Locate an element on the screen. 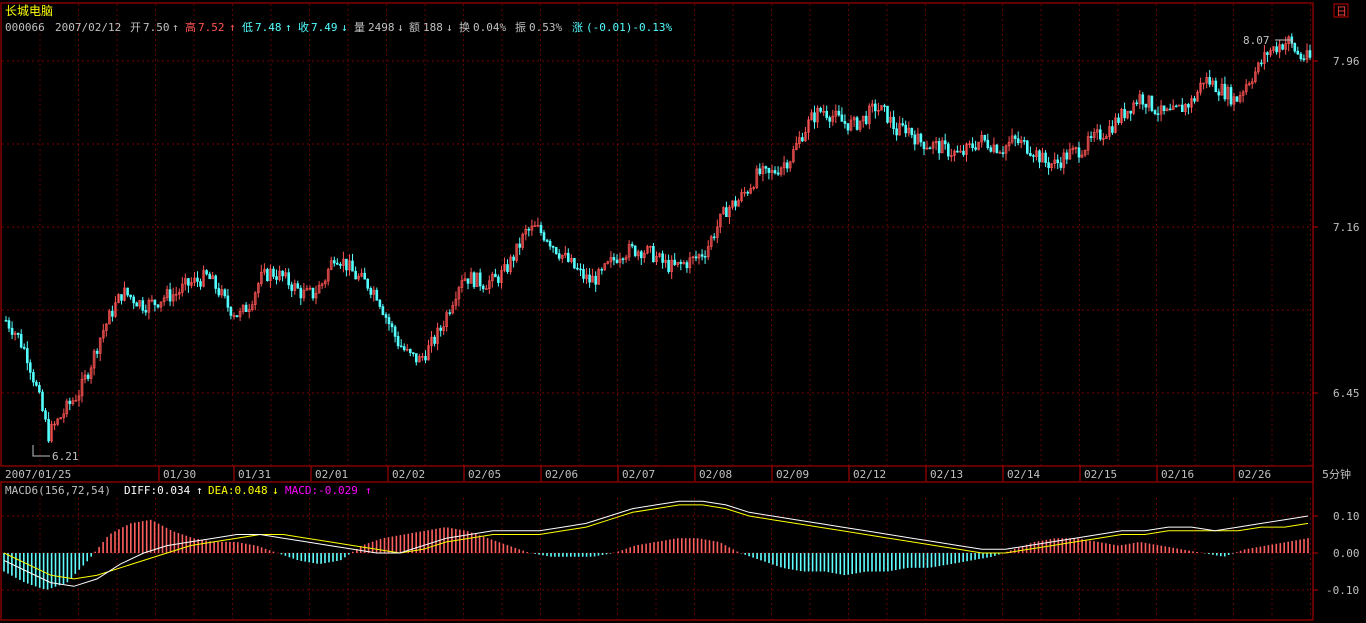  open-value: 7.50 is located at coordinates (156, 27).